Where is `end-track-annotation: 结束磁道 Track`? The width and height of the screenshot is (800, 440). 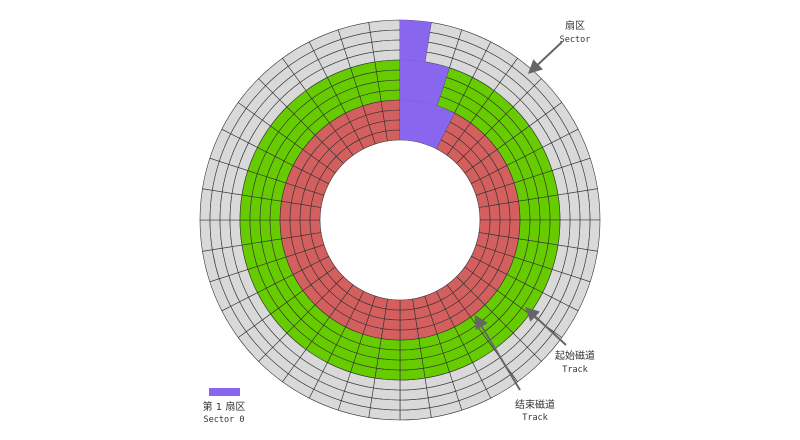 end-track-annotation: 结束磁道 Track is located at coordinates (514, 368).